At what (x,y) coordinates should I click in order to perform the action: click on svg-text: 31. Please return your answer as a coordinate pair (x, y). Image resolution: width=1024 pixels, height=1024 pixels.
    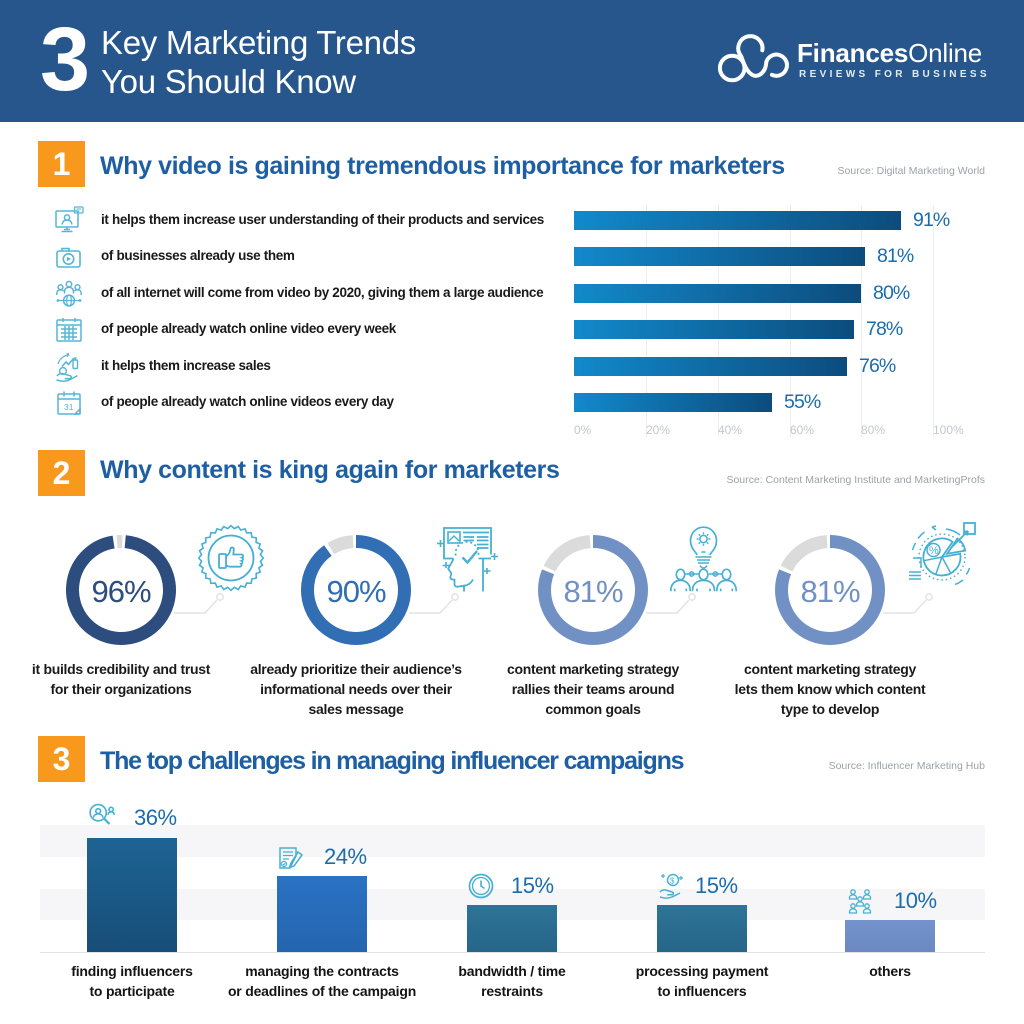
    Looking at the image, I should click on (69, 407).